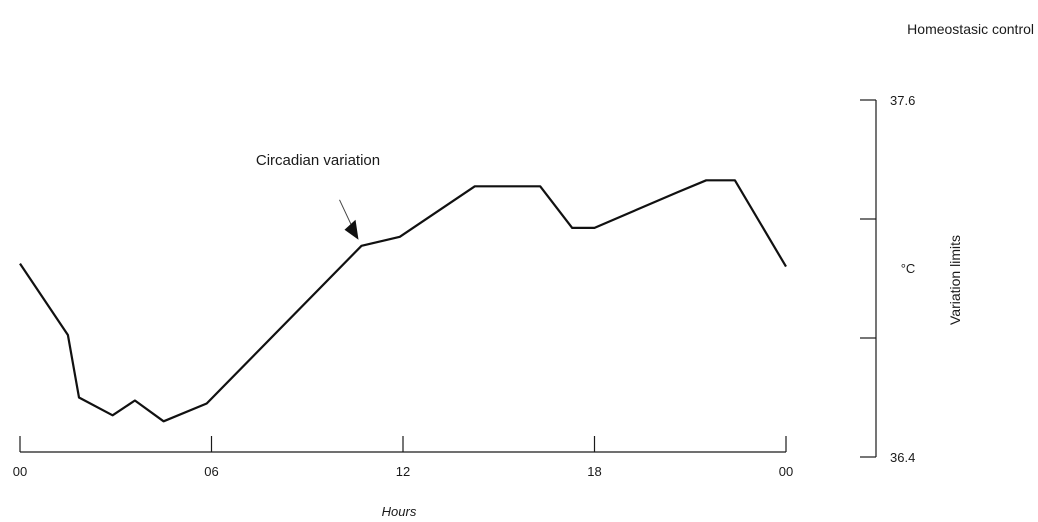 This screenshot has height=522, width=1038. What do you see at coordinates (970, 29) in the screenshot?
I see `chart-title: Homeostasic control` at bounding box center [970, 29].